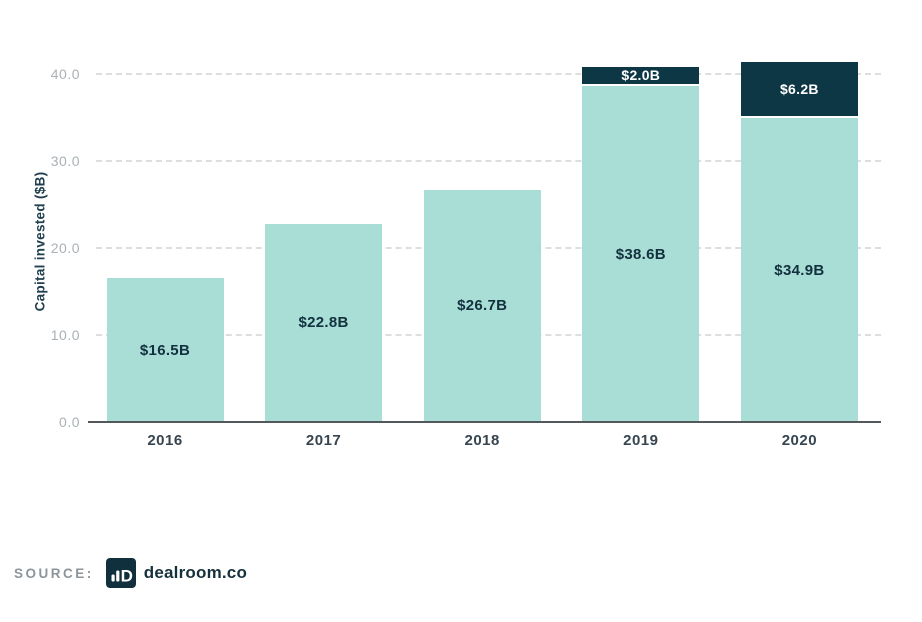 The image size is (922, 622). Describe the element at coordinates (65, 335) in the screenshot. I see `y-tick-label: 10.0` at that location.